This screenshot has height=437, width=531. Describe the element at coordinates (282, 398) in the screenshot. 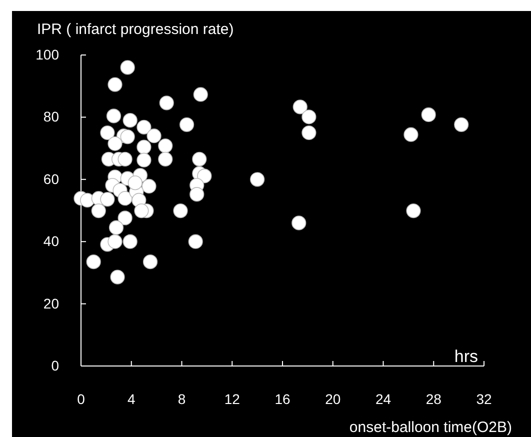

I see `x-tick-label: 16` at that location.